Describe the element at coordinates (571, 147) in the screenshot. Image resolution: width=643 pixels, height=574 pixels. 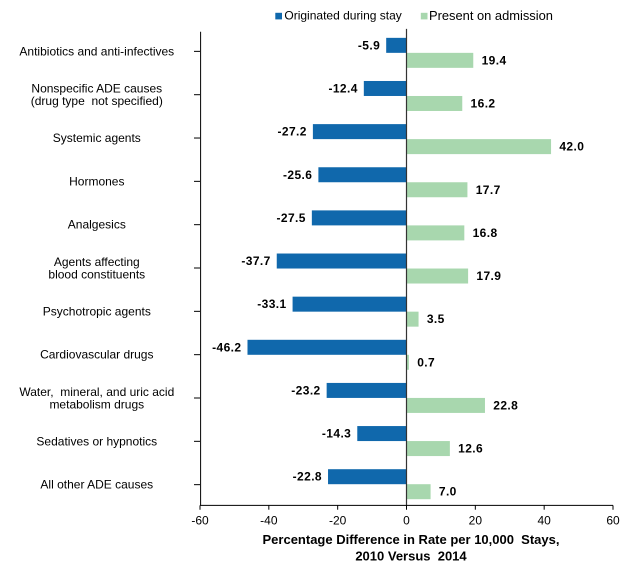
I see `svg-text: 42.0` at that location.